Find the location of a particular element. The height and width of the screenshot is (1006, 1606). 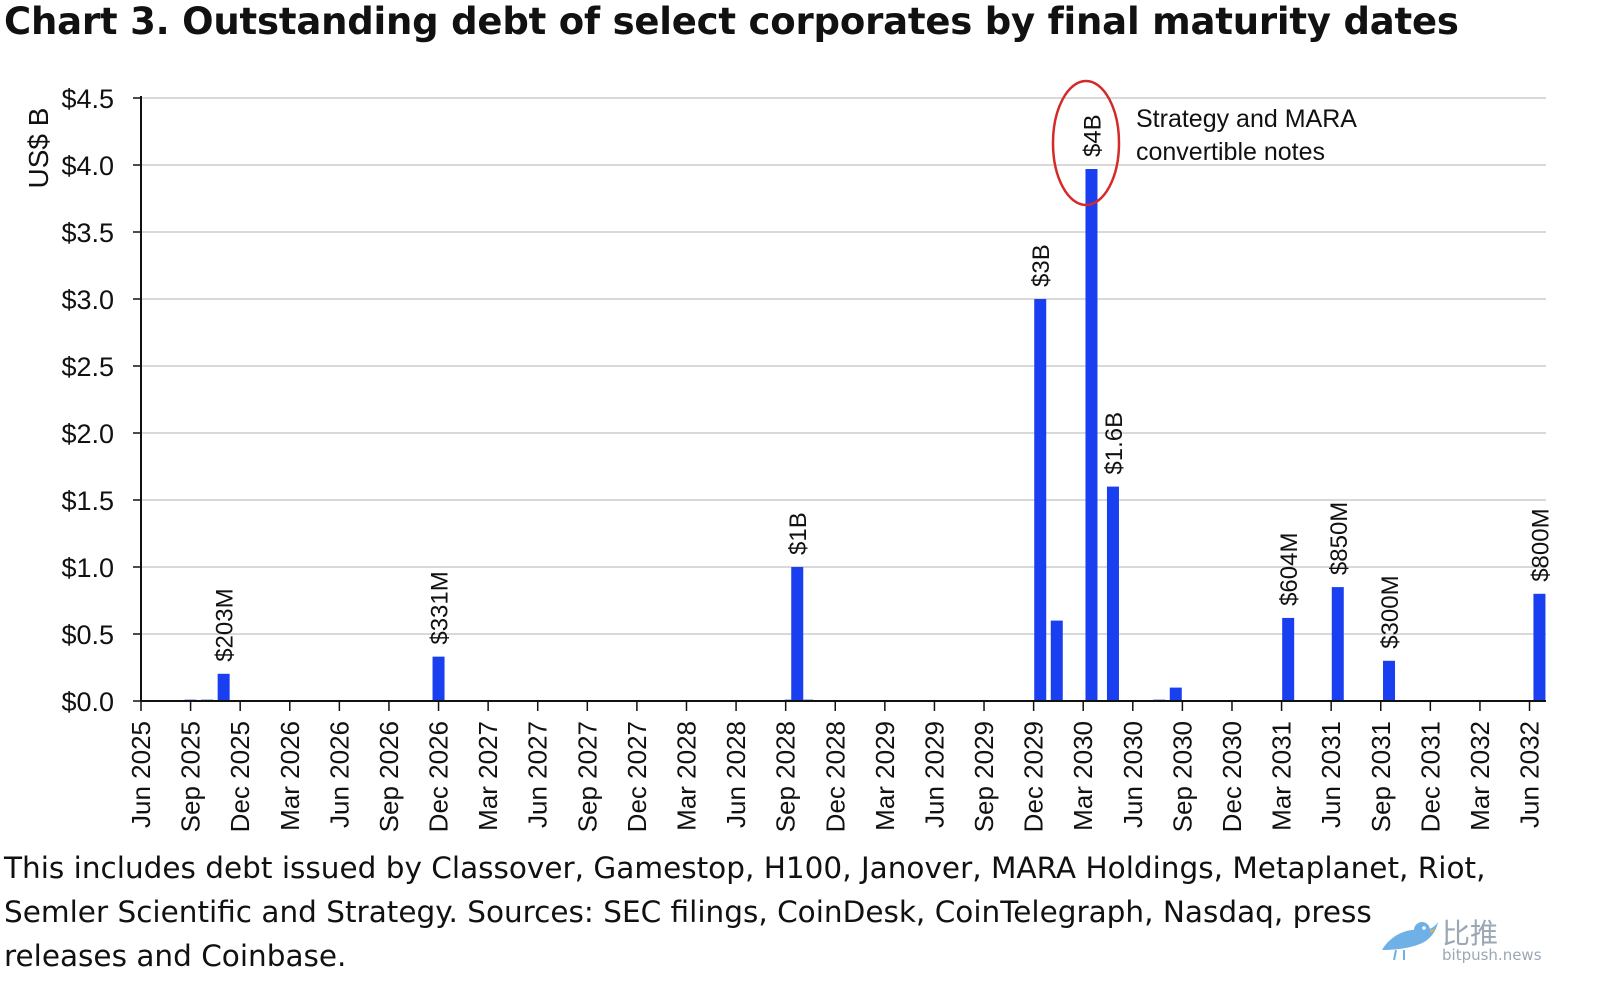

bird-logo-icon is located at coordinates (1410, 941).